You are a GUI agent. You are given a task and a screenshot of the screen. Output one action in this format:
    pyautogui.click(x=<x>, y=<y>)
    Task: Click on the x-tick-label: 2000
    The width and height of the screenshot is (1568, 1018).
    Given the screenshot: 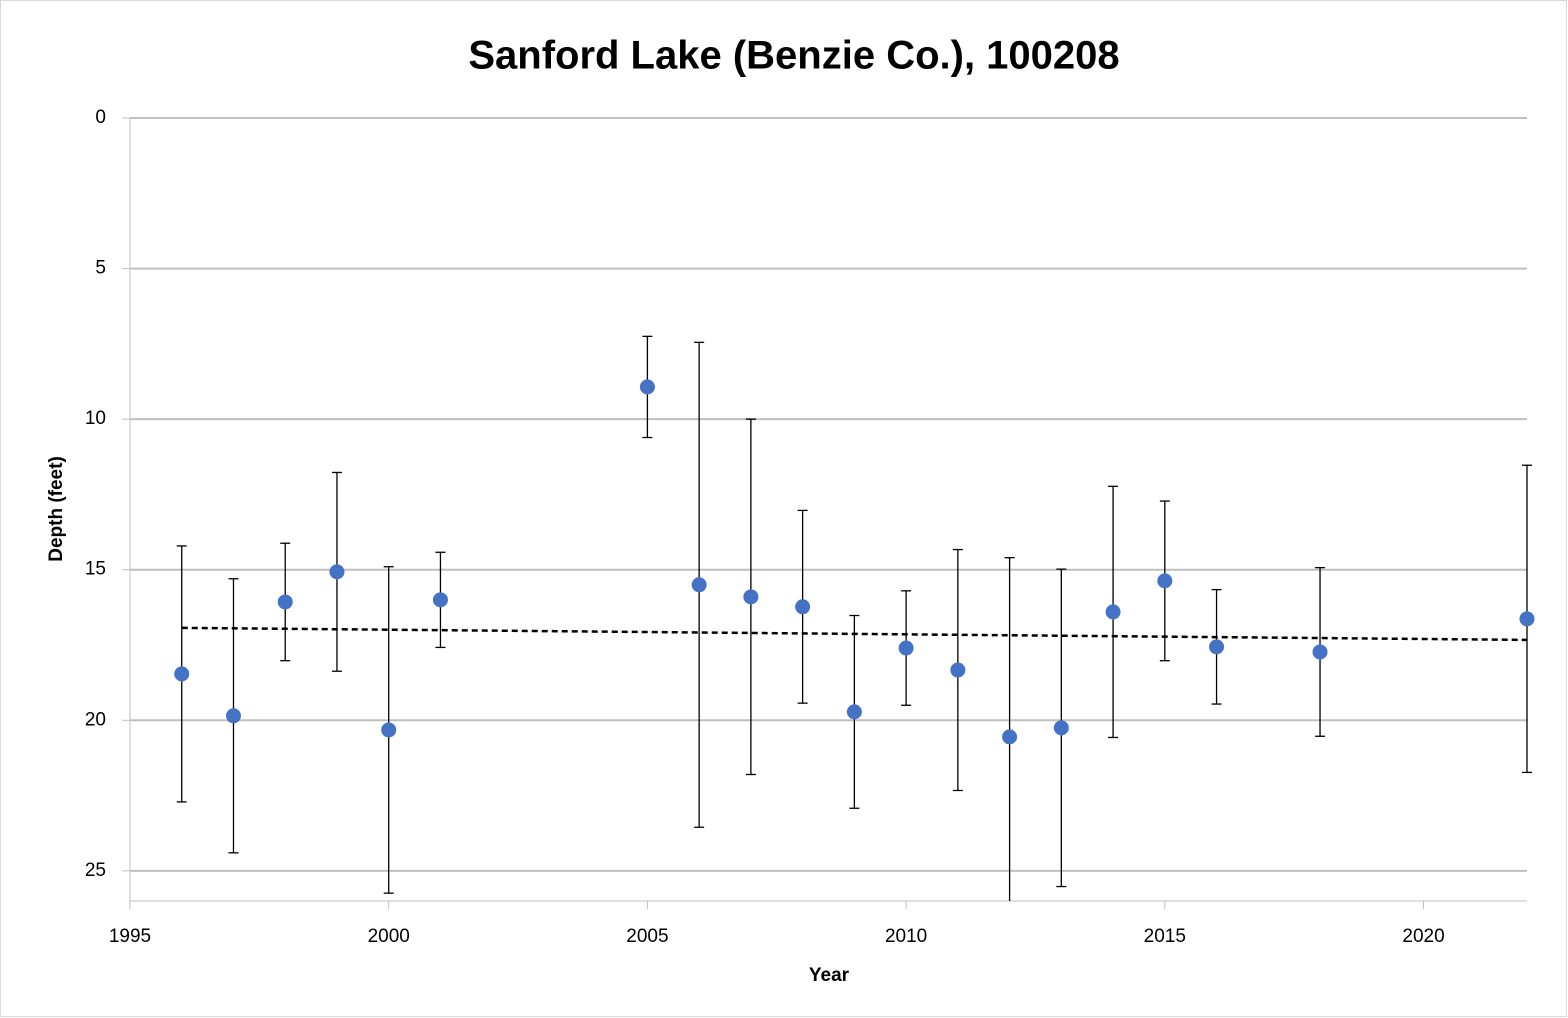 What is the action you would take?
    pyautogui.click(x=389, y=936)
    